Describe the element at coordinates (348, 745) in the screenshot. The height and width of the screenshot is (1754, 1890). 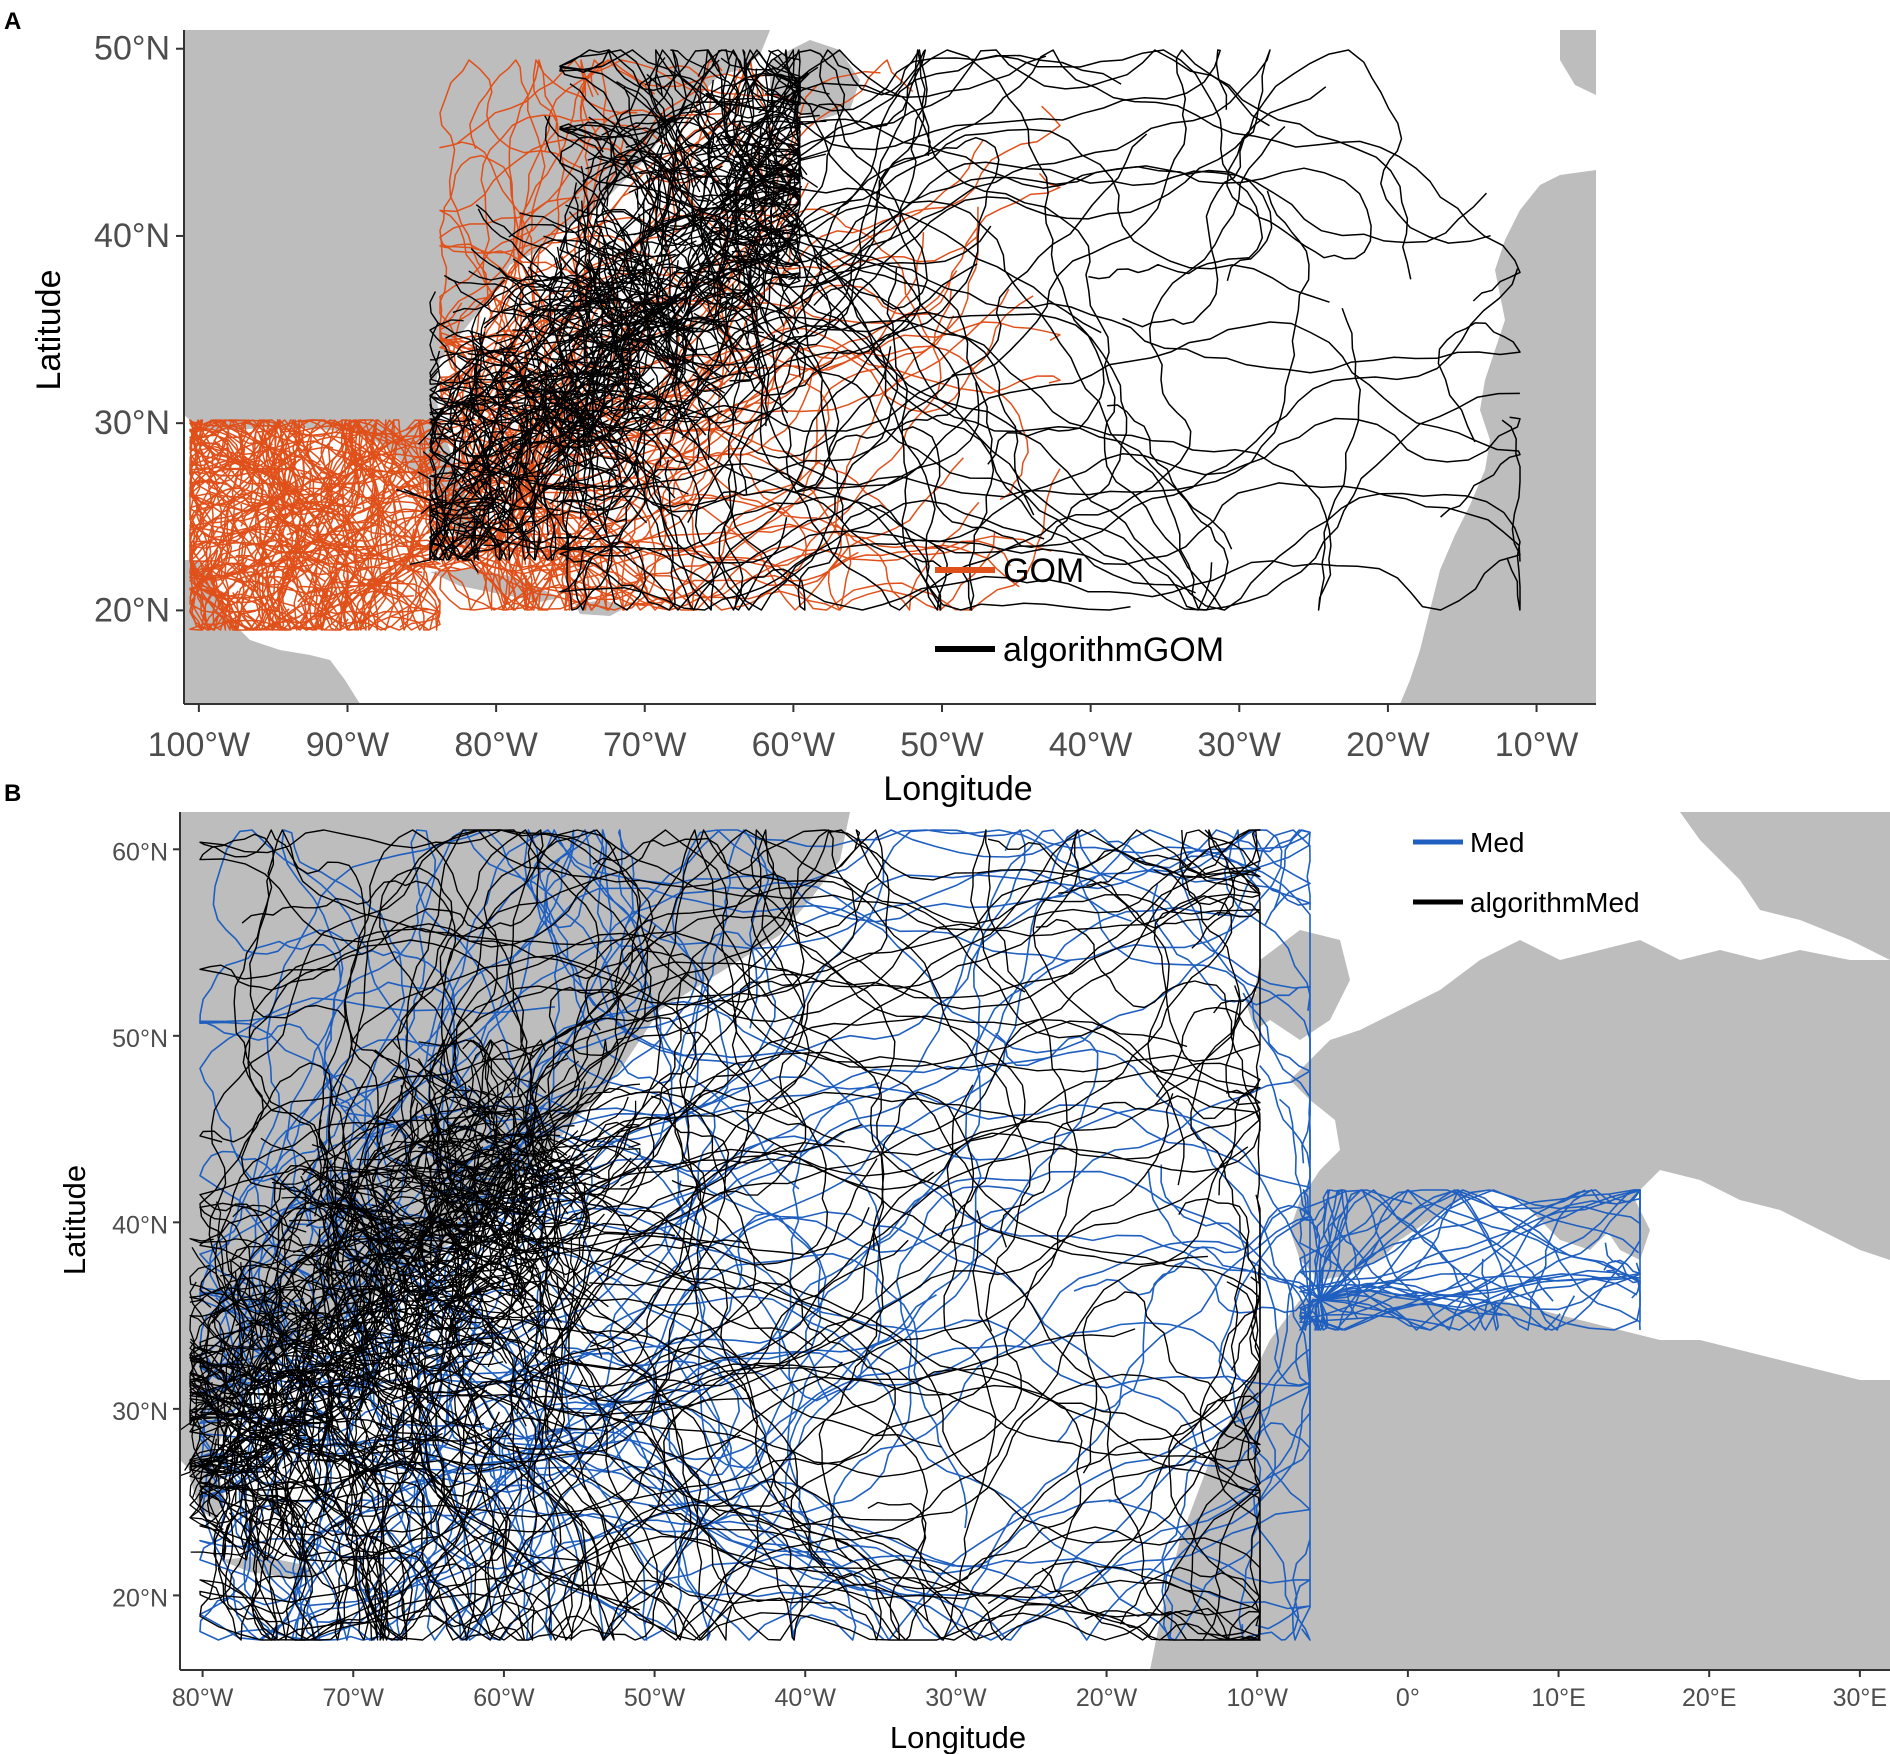
I see `x-tick-label: 90°W` at that location.